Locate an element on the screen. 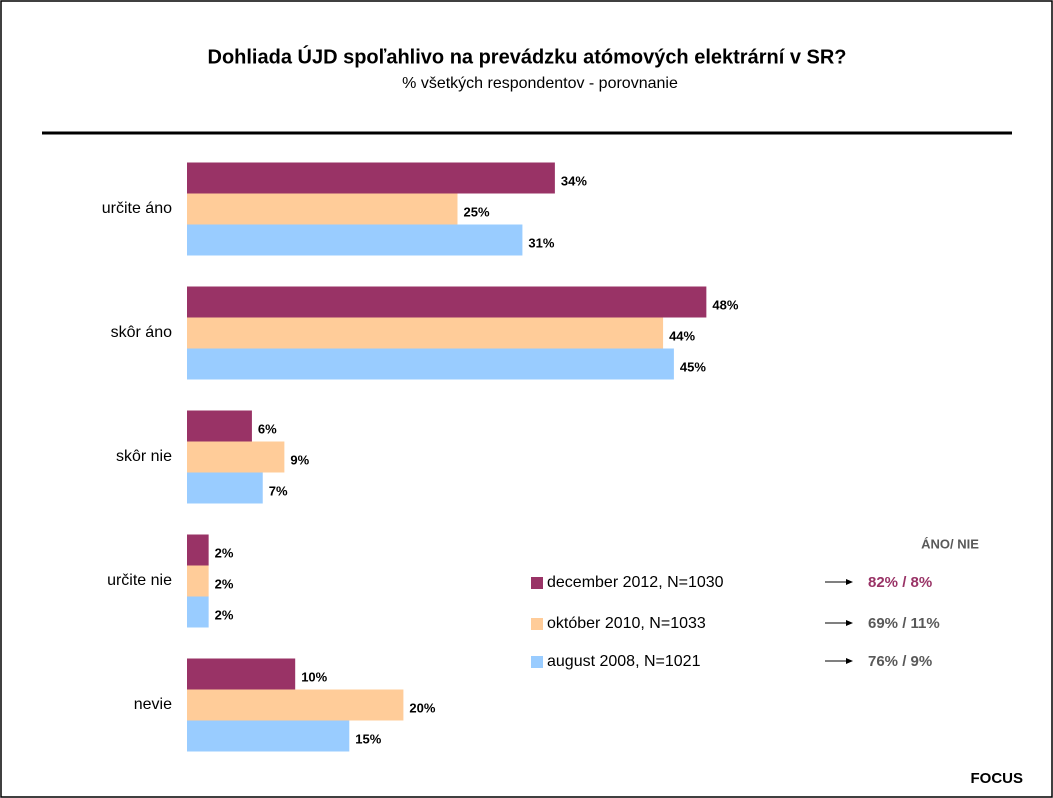  value-label: 10% is located at coordinates (314, 676).